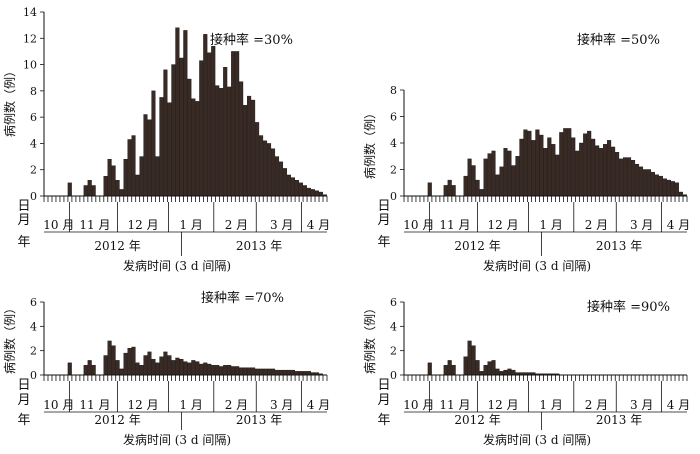 The height and width of the screenshot is (454, 700). Describe the element at coordinates (281, 405) in the screenshot. I see `month-label: 3 月` at that location.